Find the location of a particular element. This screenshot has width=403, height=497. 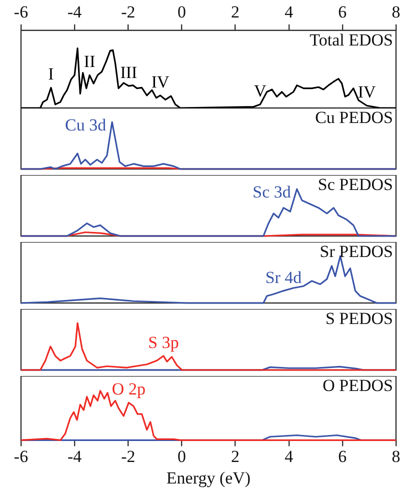

chart-title: Sc PEDOS is located at coordinates (355, 184).